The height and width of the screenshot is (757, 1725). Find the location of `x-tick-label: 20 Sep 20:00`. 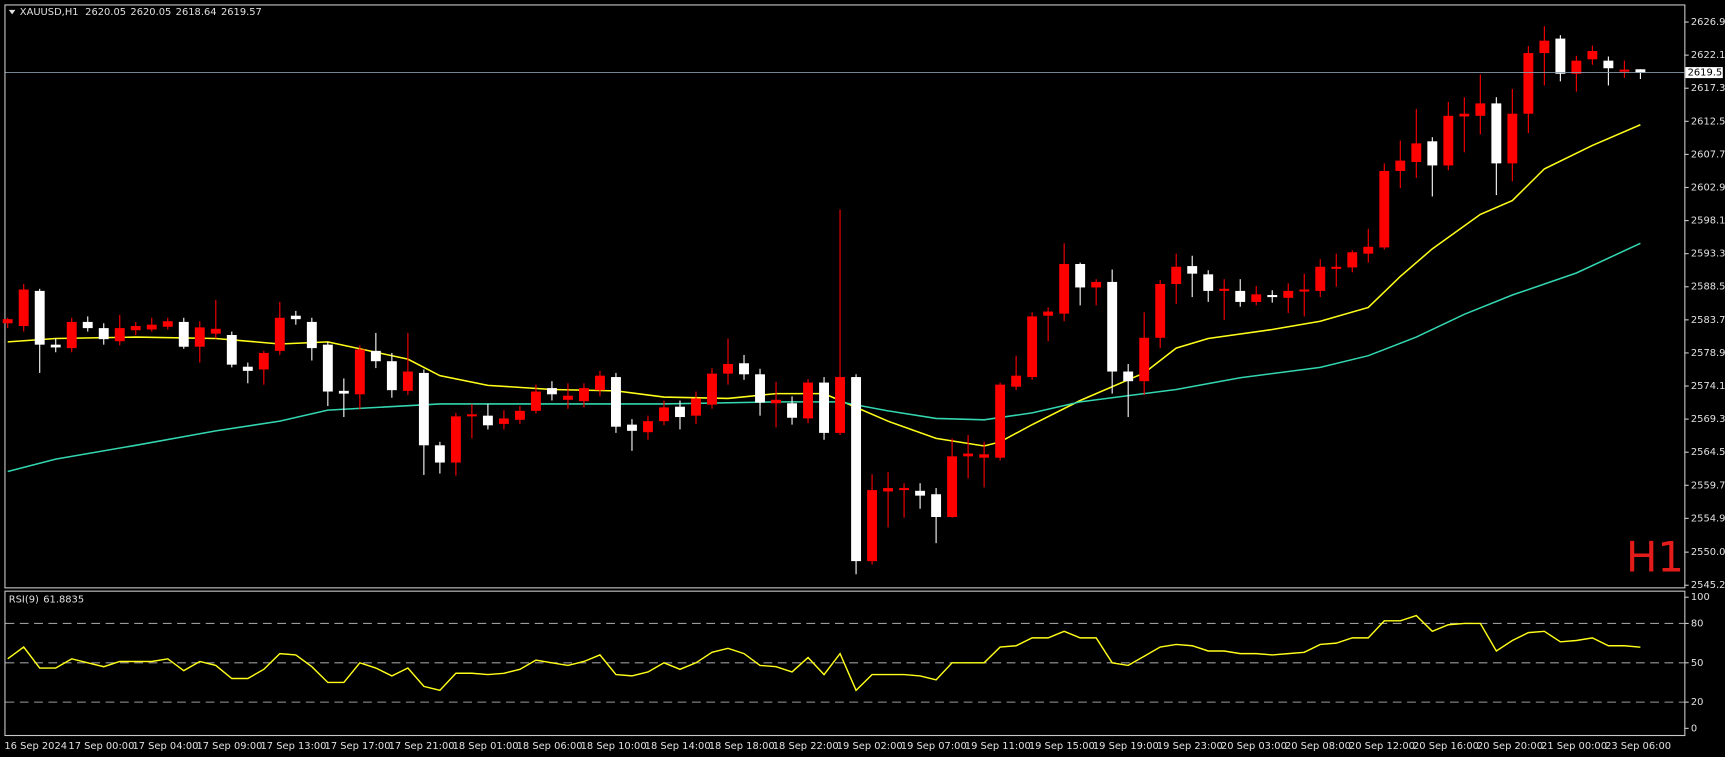

x-tick-label: 20 Sep 20:00 is located at coordinates (1510, 746).